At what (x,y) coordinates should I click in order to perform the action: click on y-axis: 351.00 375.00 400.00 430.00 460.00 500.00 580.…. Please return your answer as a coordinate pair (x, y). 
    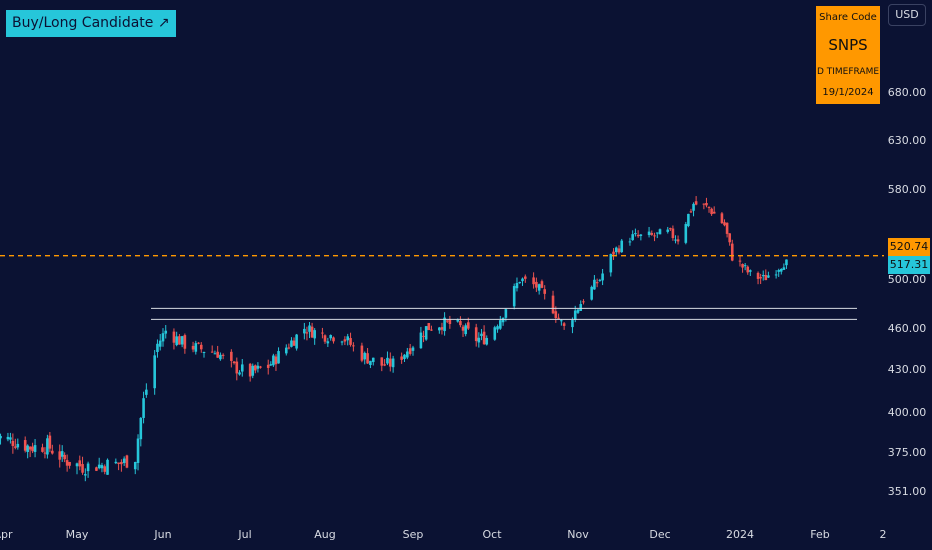
    Looking at the image, I should click on (907, 292).